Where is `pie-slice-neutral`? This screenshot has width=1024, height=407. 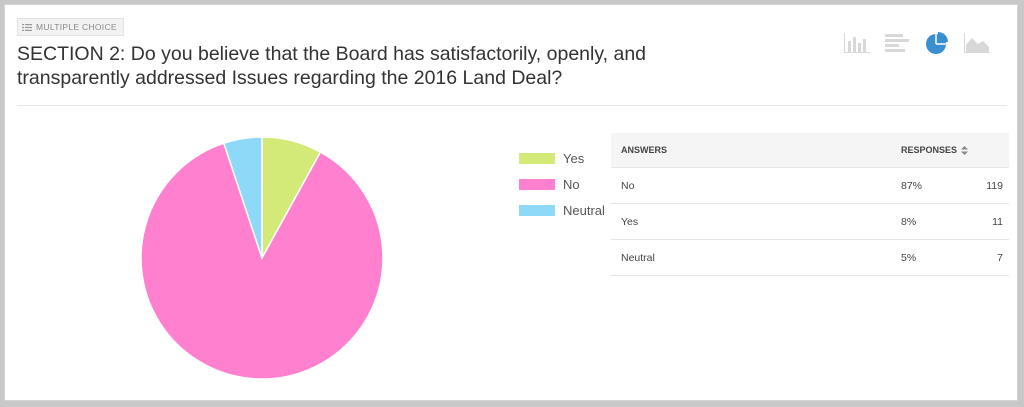 pie-slice-neutral is located at coordinates (242, 197).